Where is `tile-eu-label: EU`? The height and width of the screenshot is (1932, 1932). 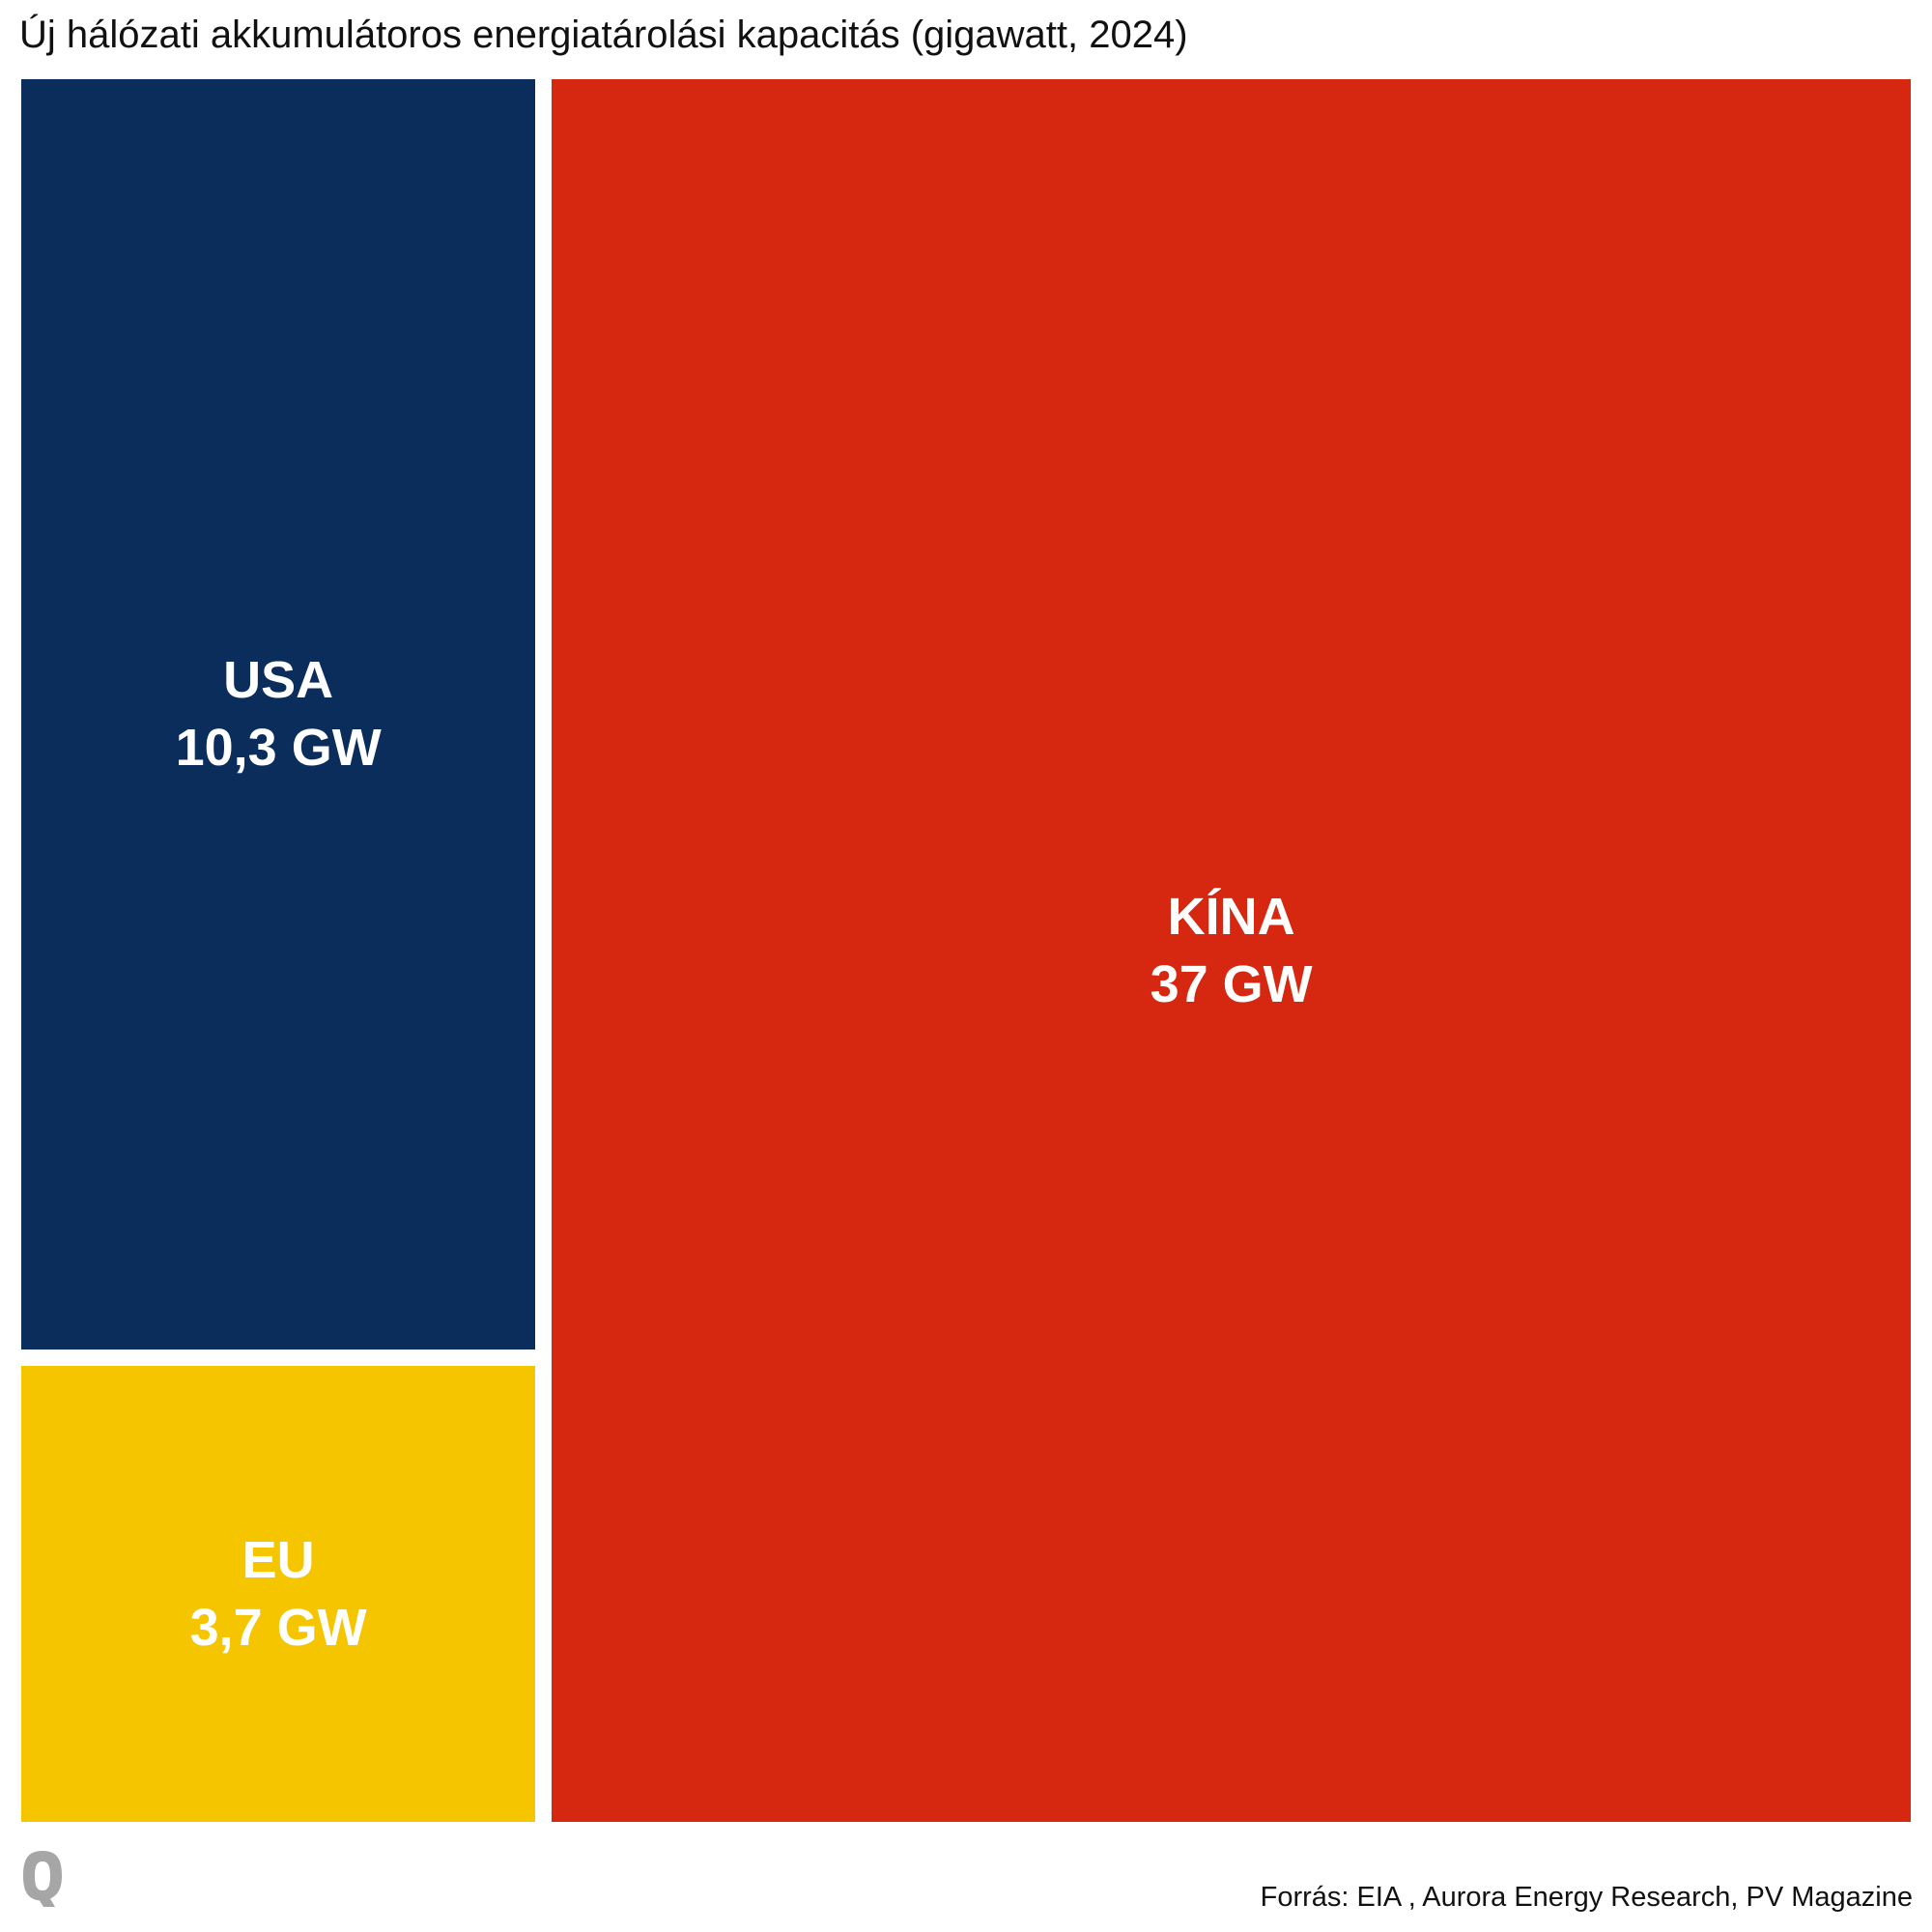
tile-eu-label: EU is located at coordinates (278, 1559).